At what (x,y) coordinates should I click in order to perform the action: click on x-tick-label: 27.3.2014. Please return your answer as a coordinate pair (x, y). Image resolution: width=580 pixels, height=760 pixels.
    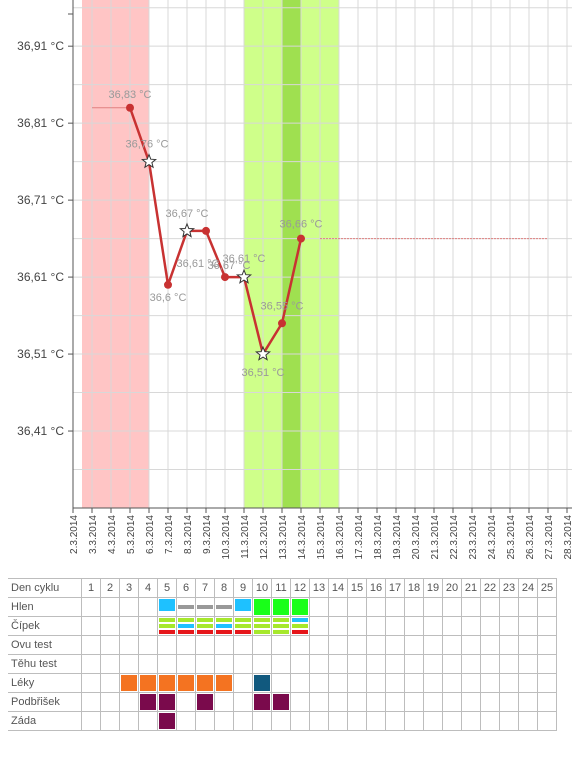
    Looking at the image, I should click on (549, 537).